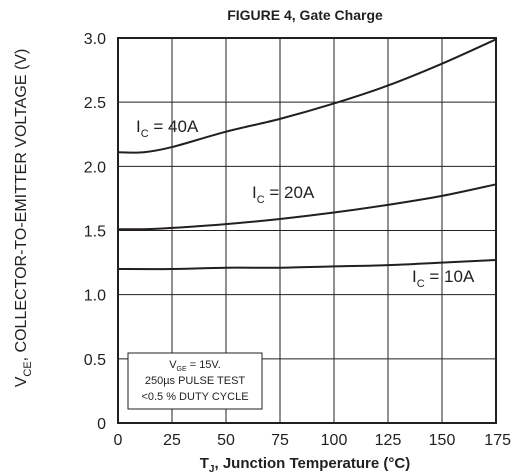 The width and height of the screenshot is (513, 473). What do you see at coordinates (226, 440) in the screenshot?
I see `x-tick-label: 50` at bounding box center [226, 440].